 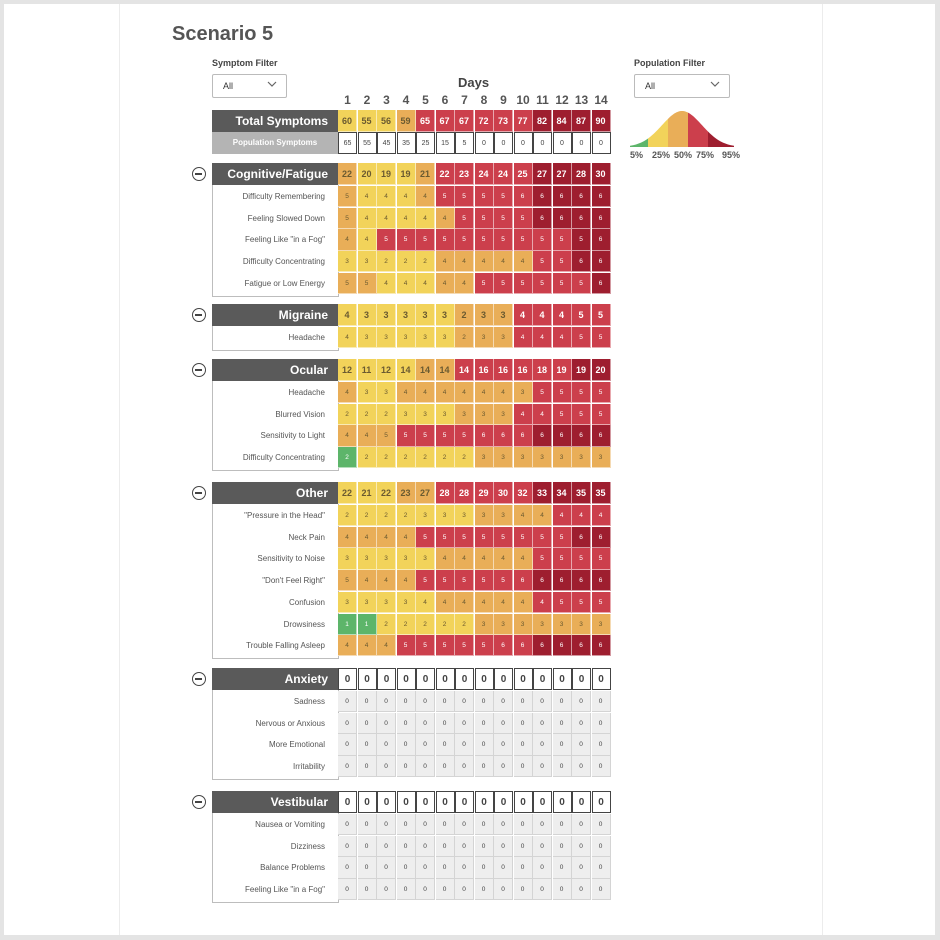 What do you see at coordinates (386, 174) in the screenshot?
I see `group-total-cell: 19` at bounding box center [386, 174].